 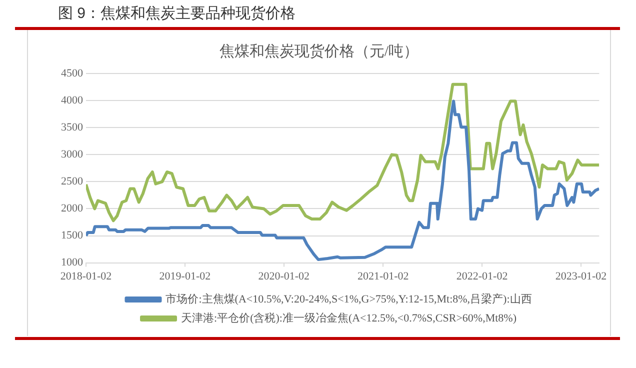 I want to click on y-tick-label: 4000, so click(x=72, y=100).